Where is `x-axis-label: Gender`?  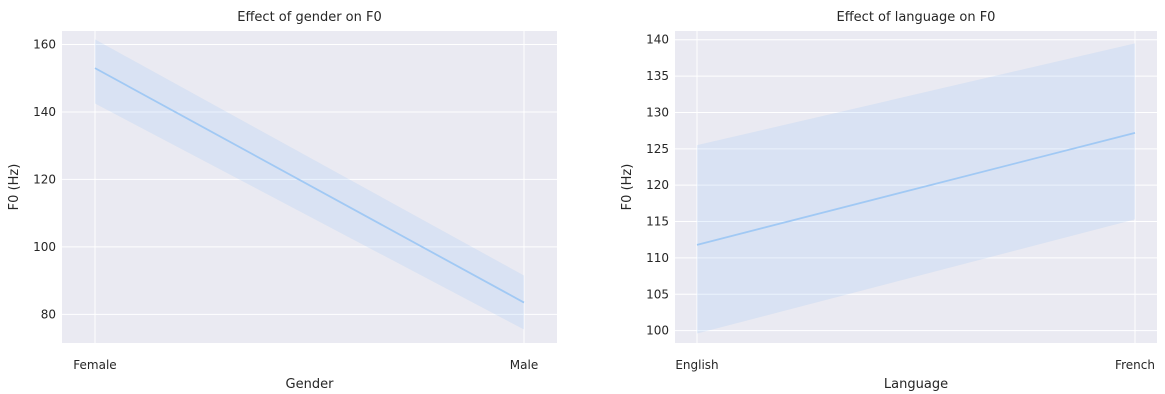 x-axis-label: Gender is located at coordinates (310, 384).